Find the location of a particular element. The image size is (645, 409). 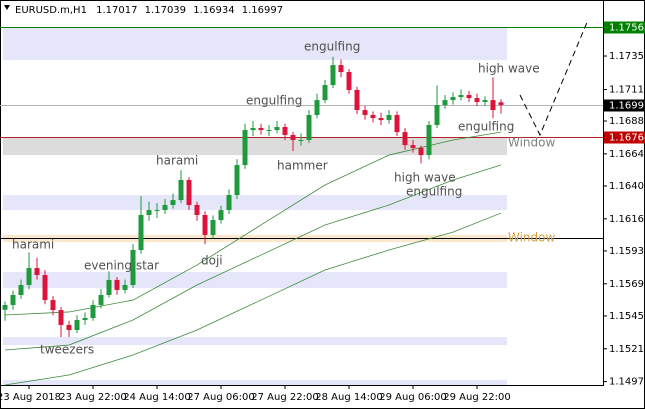

price-tag-label: 1.16764 is located at coordinates (627, 138).